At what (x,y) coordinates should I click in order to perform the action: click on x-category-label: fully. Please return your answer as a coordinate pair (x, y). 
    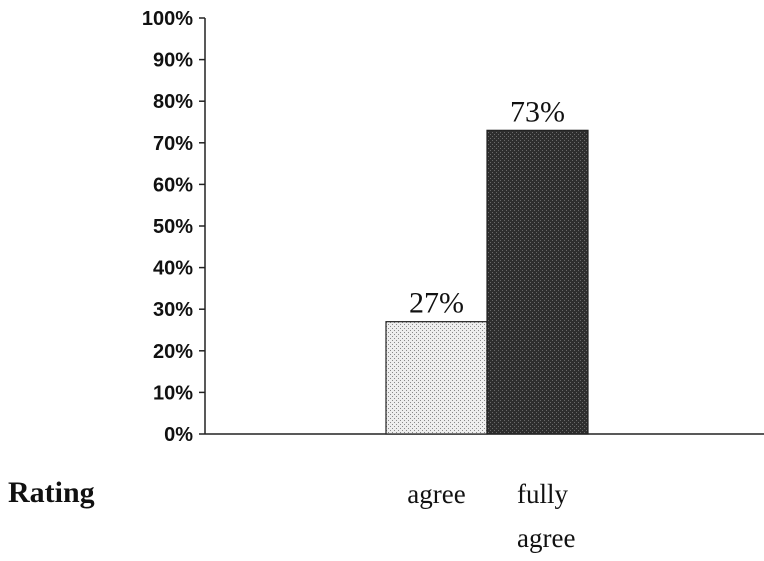
    Looking at the image, I should click on (542, 494).